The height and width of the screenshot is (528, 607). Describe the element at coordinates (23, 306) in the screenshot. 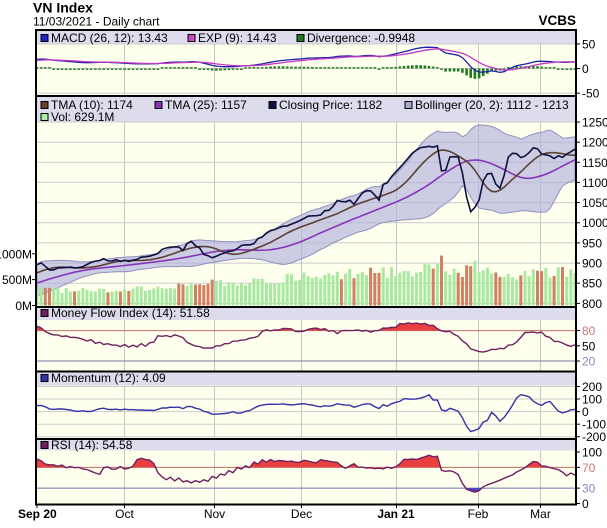

I see `svg-text: 0M` at that location.